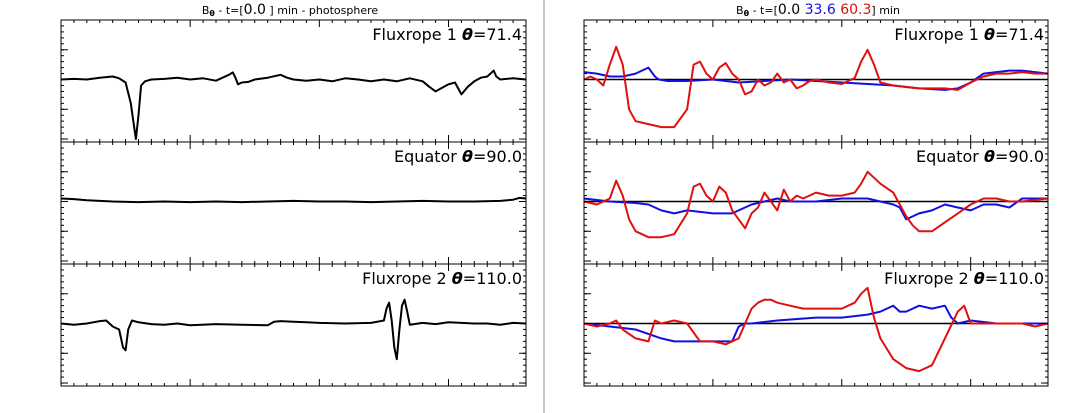  I want to click on title-part: ] min, so click(885, 10).